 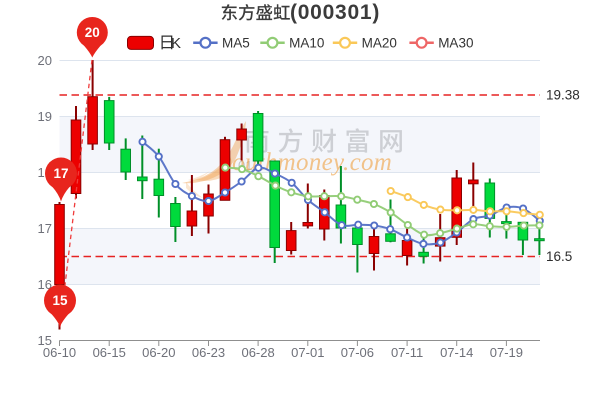 What do you see at coordinates (307, 352) in the screenshot?
I see `svg-text: 07-01` at bounding box center [307, 352].